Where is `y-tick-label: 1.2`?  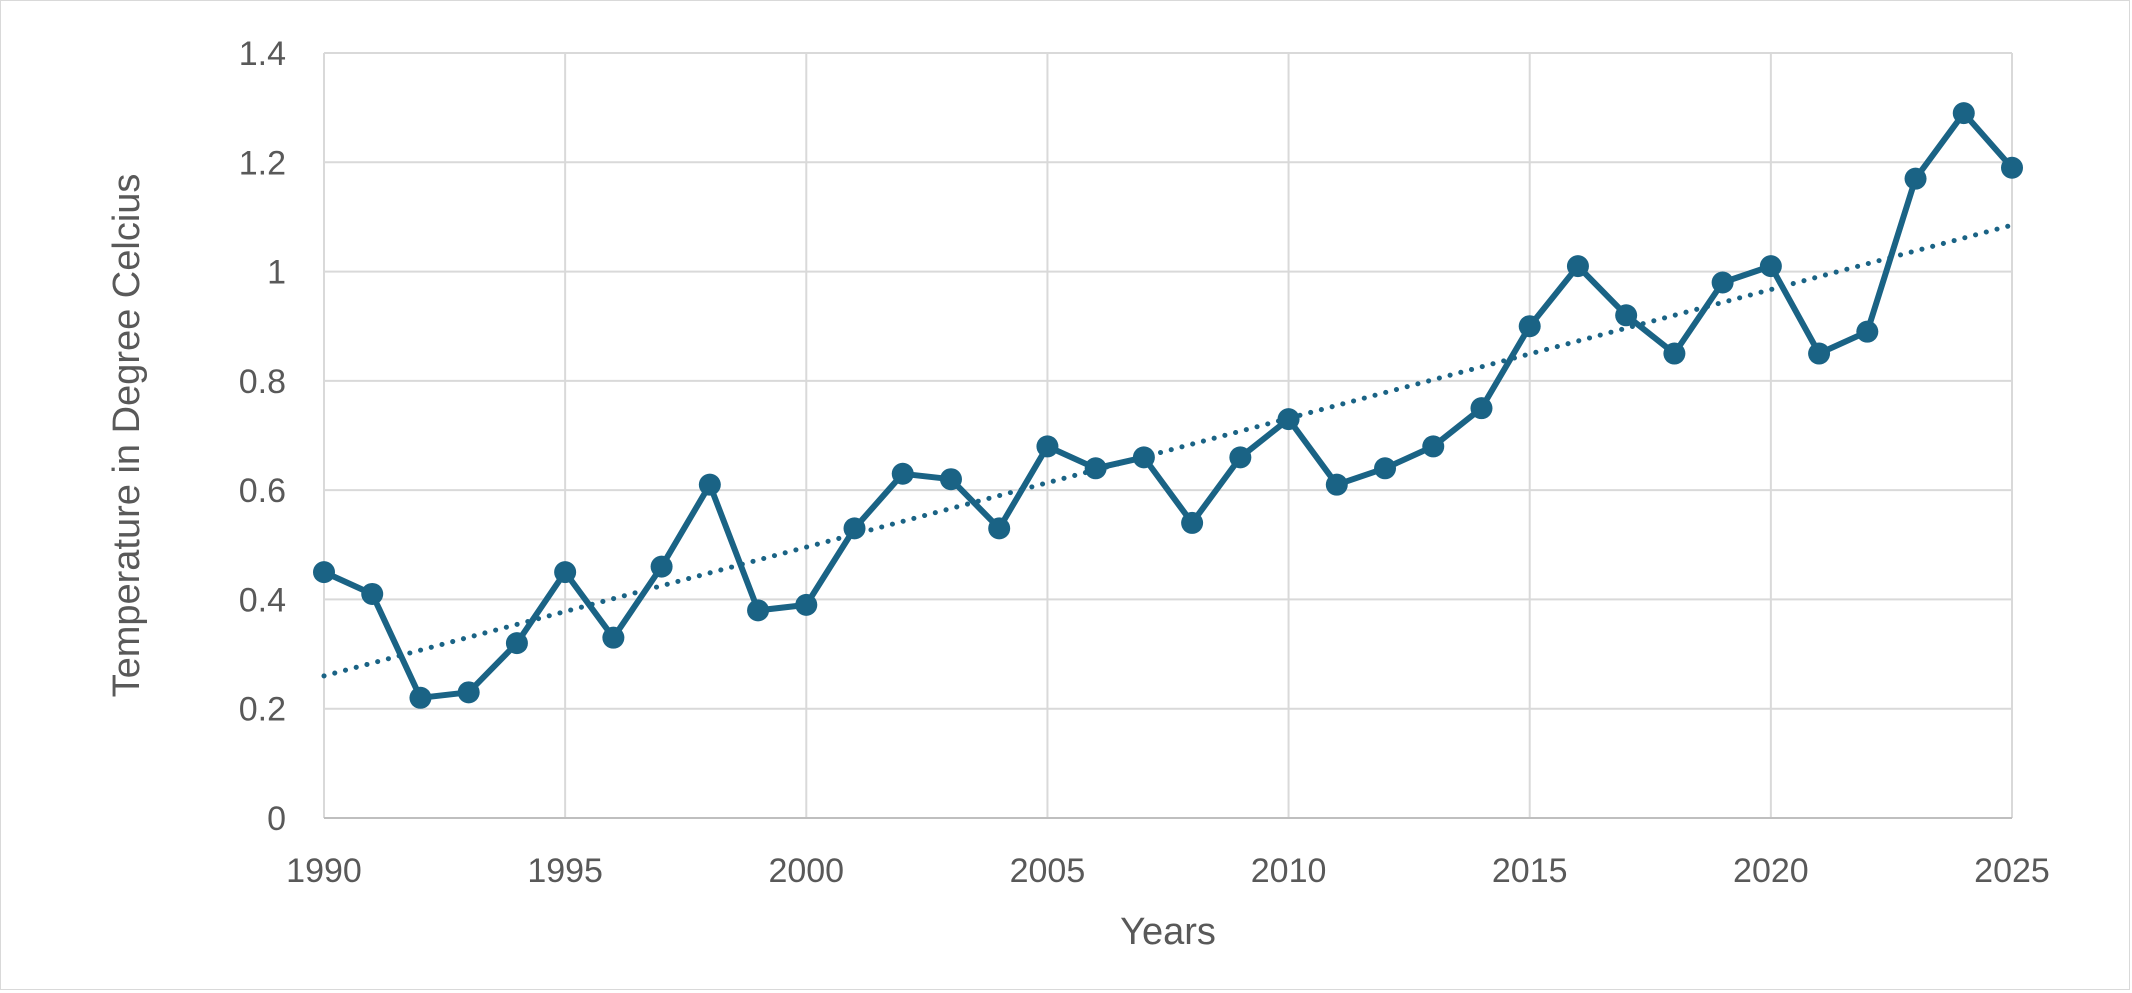
y-tick-label: 1.2 is located at coordinates (262, 163).